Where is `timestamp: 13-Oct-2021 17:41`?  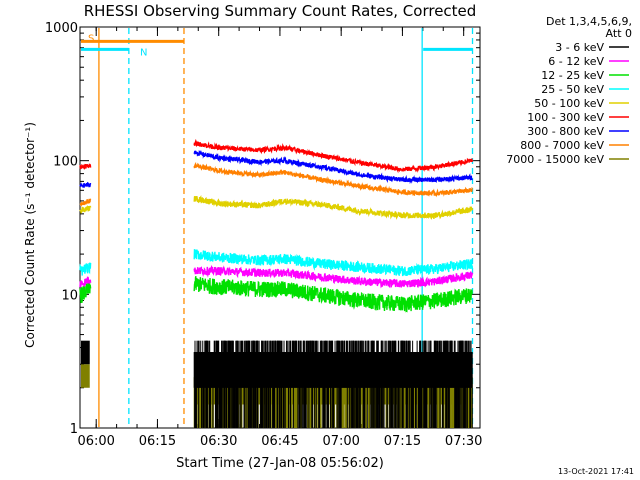 timestamp: 13-Oct-2021 17:41 is located at coordinates (596, 471).